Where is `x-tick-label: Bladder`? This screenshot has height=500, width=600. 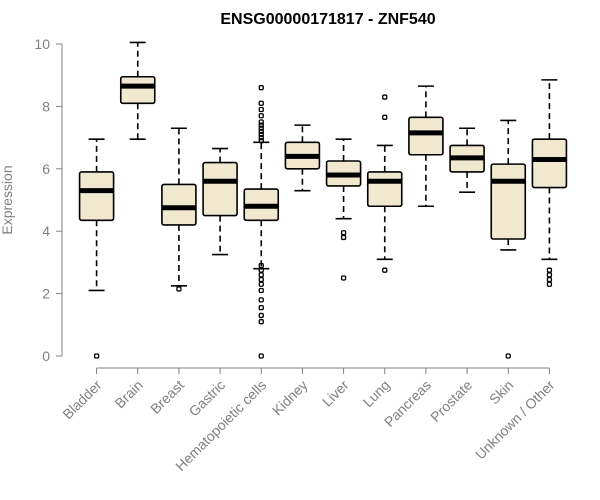 x-tick-label: Bladder is located at coordinates (82, 400).